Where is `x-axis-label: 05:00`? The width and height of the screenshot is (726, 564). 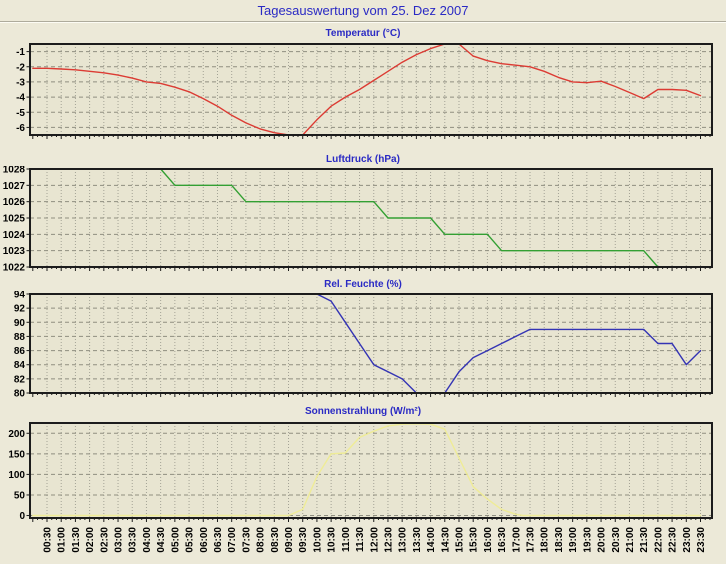 x-axis-label: 05:00 is located at coordinates (175, 540).